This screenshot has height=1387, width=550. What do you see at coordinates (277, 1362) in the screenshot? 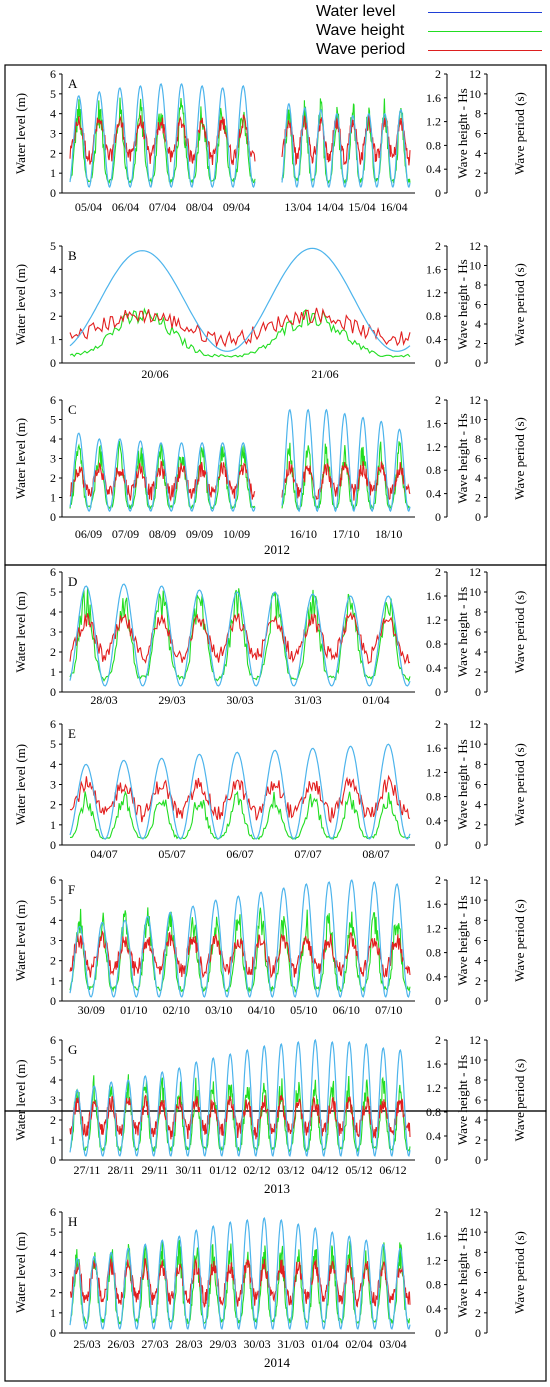
I see `year-label: 2014` at bounding box center [277, 1362].